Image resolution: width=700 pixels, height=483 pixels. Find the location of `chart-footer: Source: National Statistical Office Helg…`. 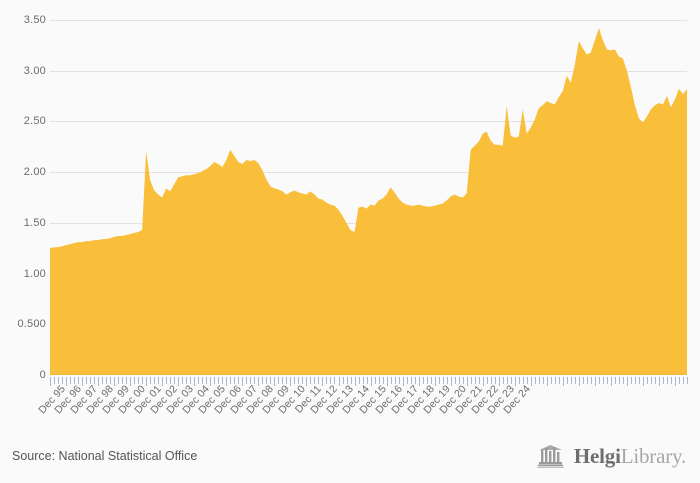

chart-footer: Source: National Statistical Office Helg… is located at coordinates (350, 456).